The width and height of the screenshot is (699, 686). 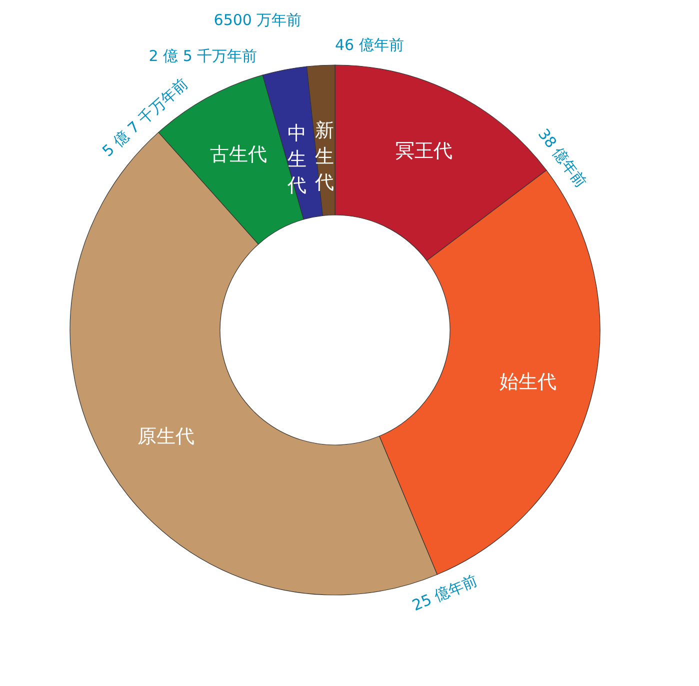 I want to click on text: 5 億 7 千万年前, so click(x=145, y=117).